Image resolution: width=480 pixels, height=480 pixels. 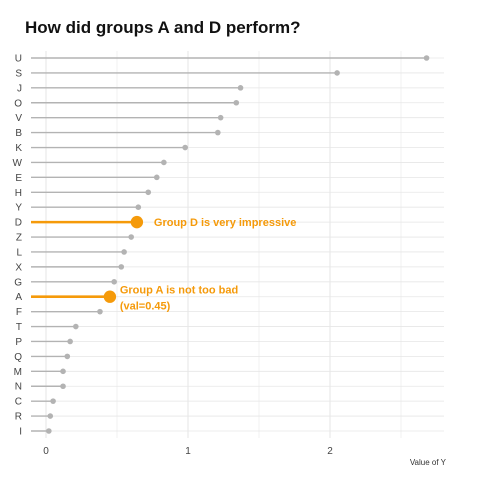 I want to click on y-tick-label-T: T, so click(x=19, y=327).